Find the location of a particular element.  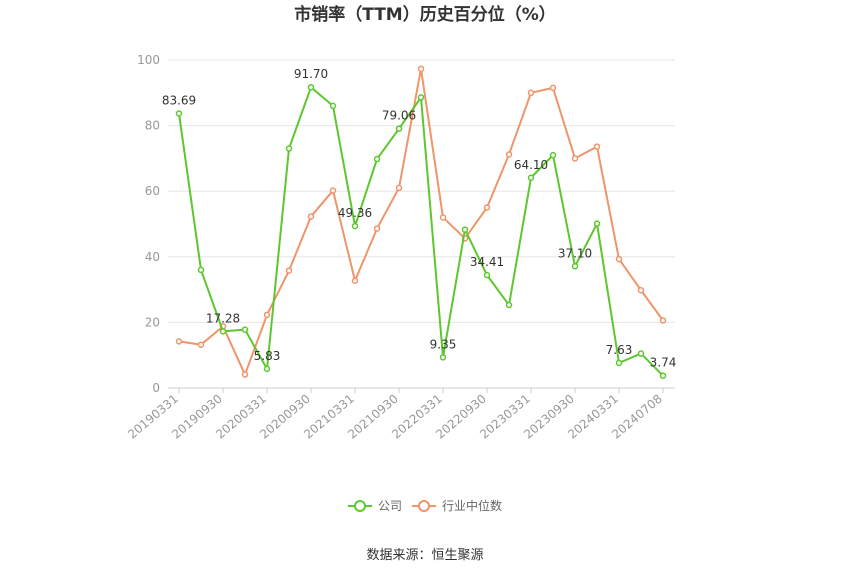

data-source: 数据来源：恒生聚源 is located at coordinates (424, 555).